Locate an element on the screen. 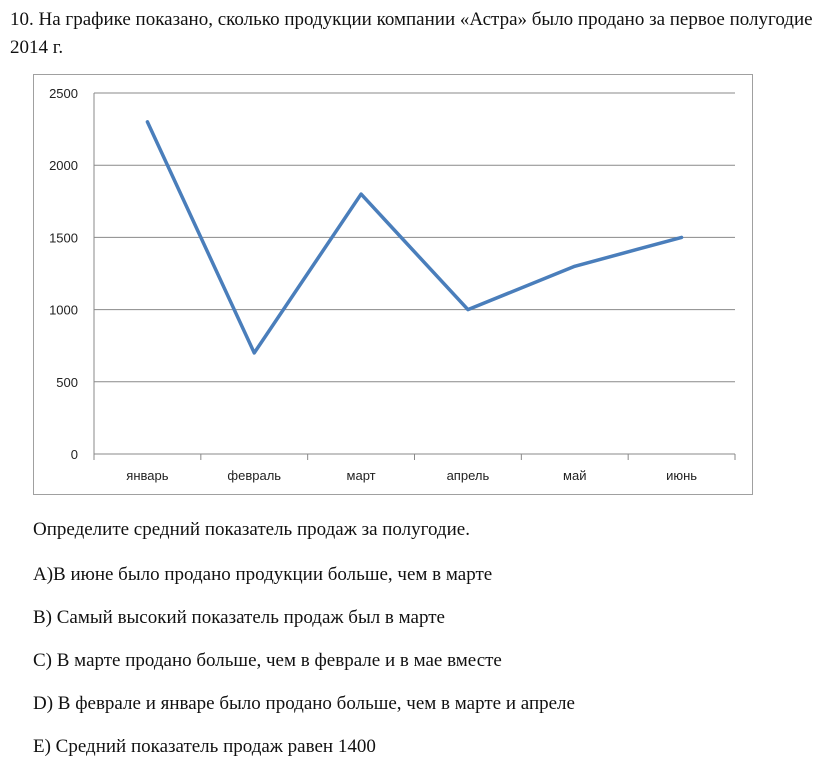 The height and width of the screenshot is (771, 836). x-tick-label: январь is located at coordinates (147, 475).